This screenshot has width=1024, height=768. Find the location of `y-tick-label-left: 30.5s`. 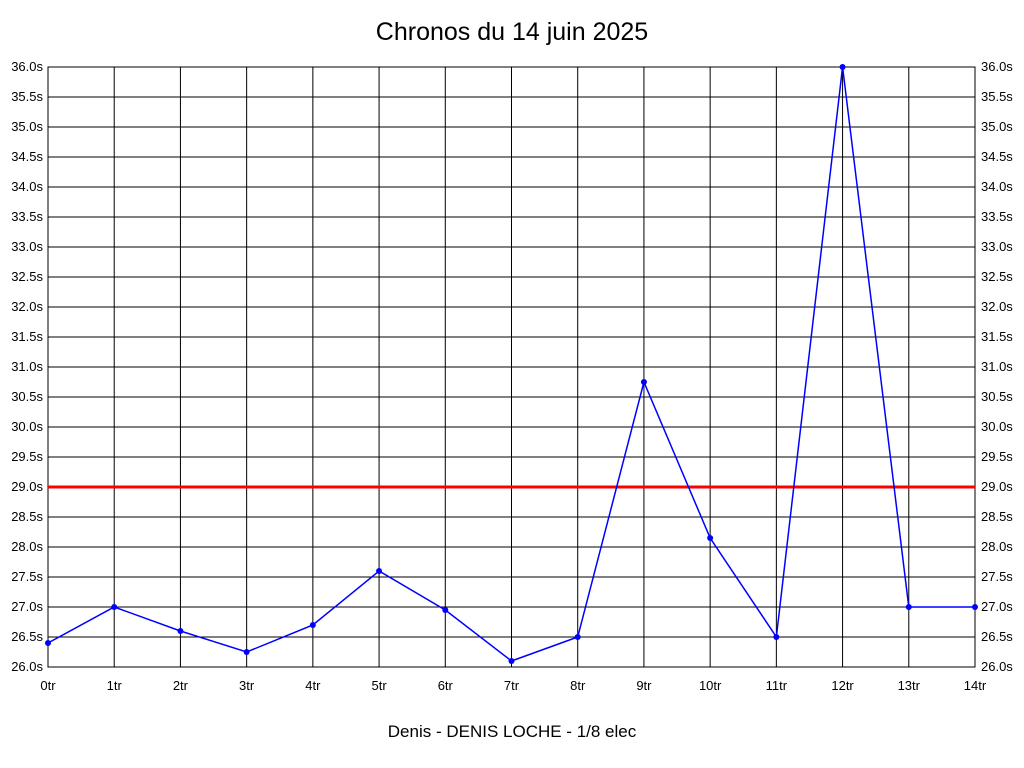

y-tick-label-left: 30.5s is located at coordinates (27, 396).